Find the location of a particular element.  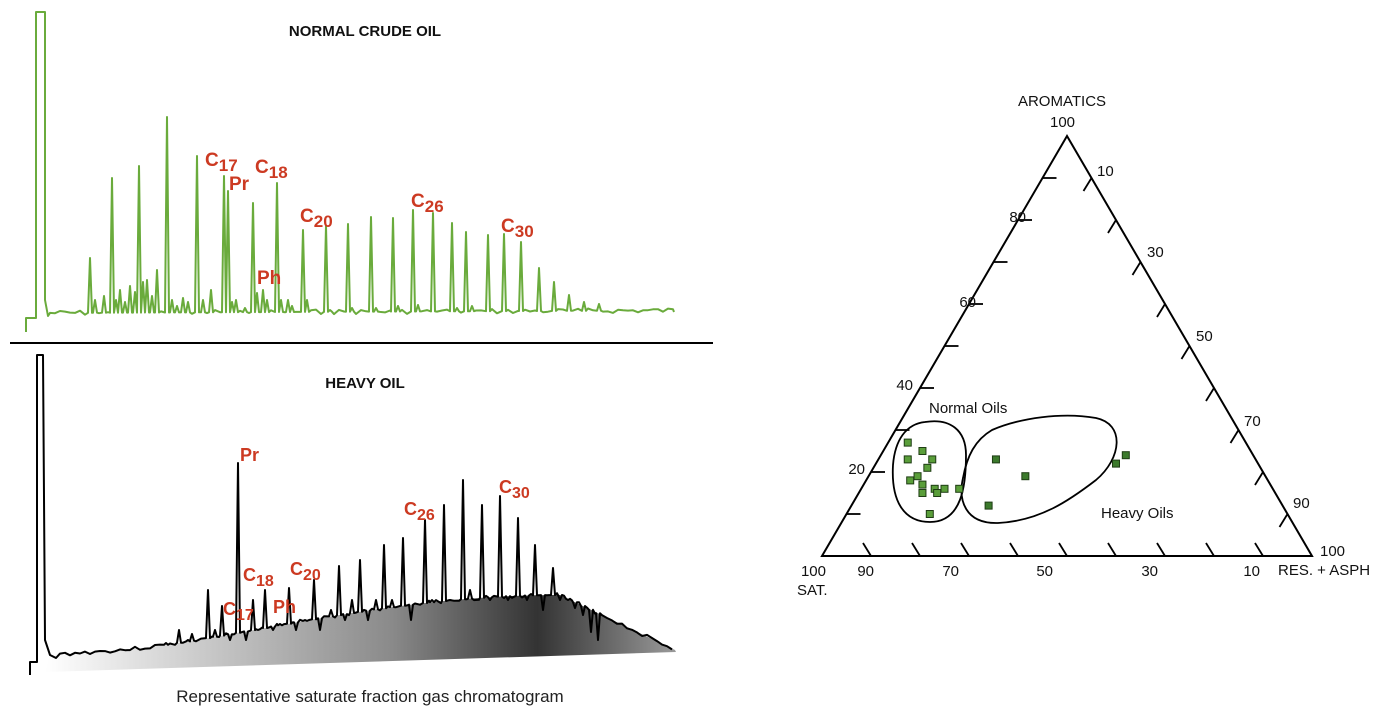

aromatics-tick-label: 100 is located at coordinates (1062, 122).